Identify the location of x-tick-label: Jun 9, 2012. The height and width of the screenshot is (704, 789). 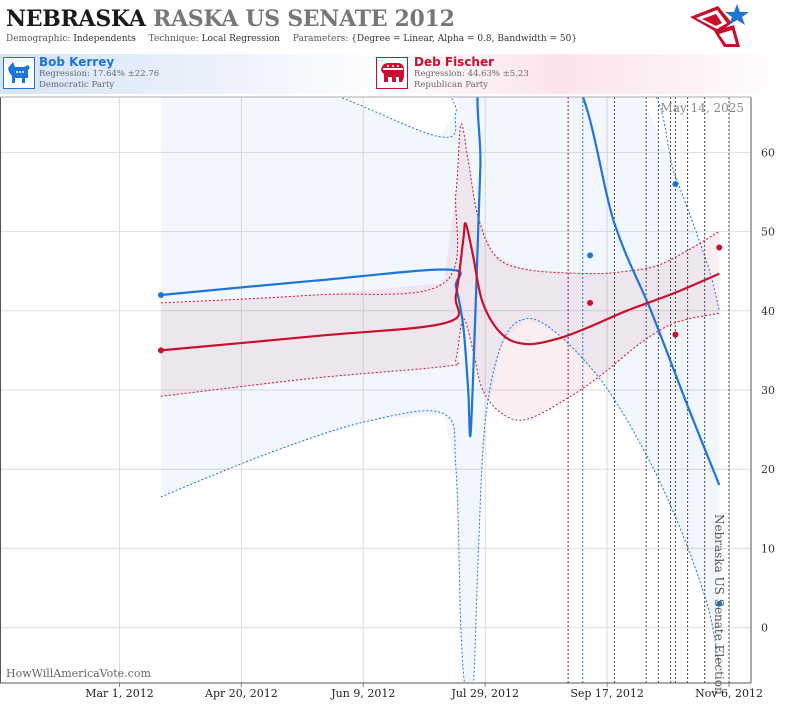
(362, 693).